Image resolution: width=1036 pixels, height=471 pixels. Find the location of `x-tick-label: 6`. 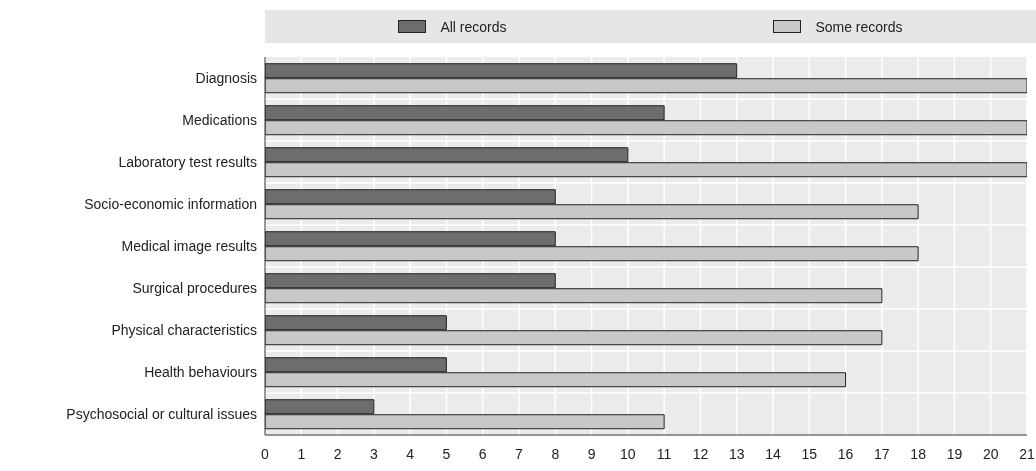

x-tick-label: 6 is located at coordinates (482, 453).